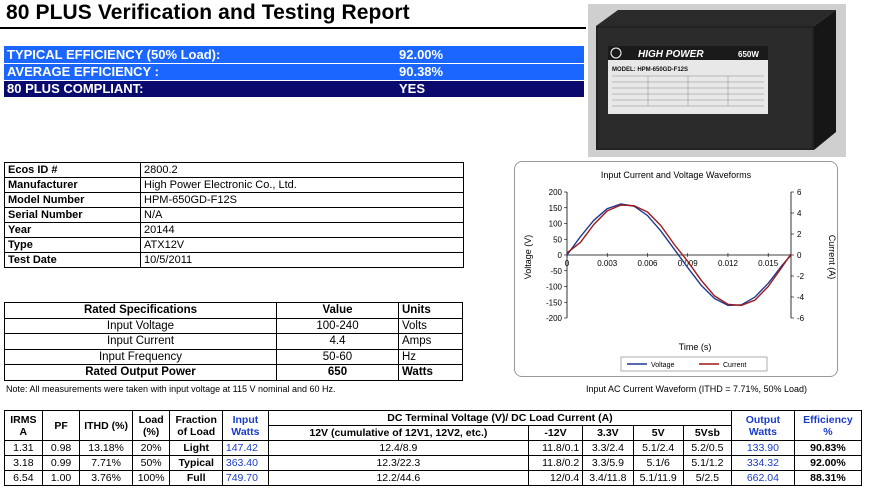  I want to click on spec-name: Input Current, so click(140, 341).